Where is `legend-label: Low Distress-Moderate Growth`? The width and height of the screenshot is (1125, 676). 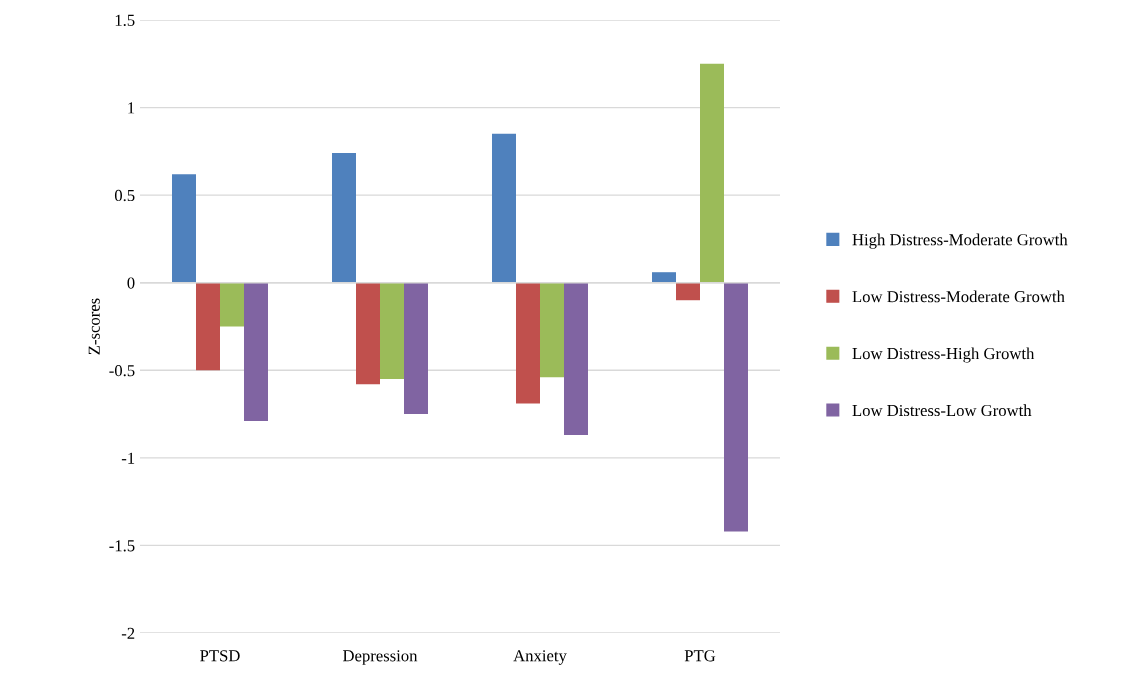
legend-label: Low Distress-Moderate Growth is located at coordinates (958, 296).